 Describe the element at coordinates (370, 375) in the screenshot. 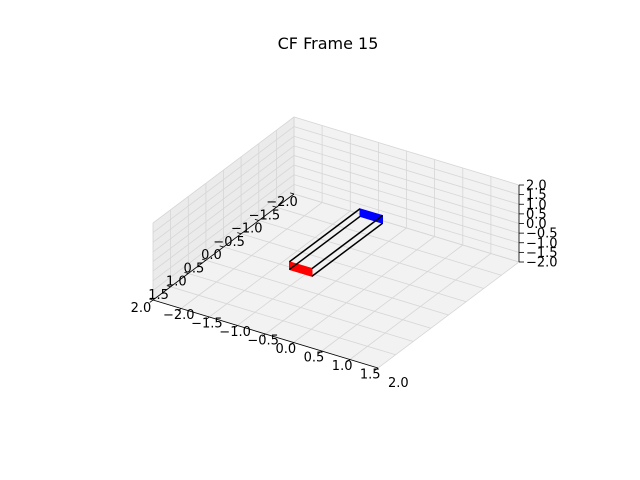

I see `y-tick-label: 1.5` at that location.